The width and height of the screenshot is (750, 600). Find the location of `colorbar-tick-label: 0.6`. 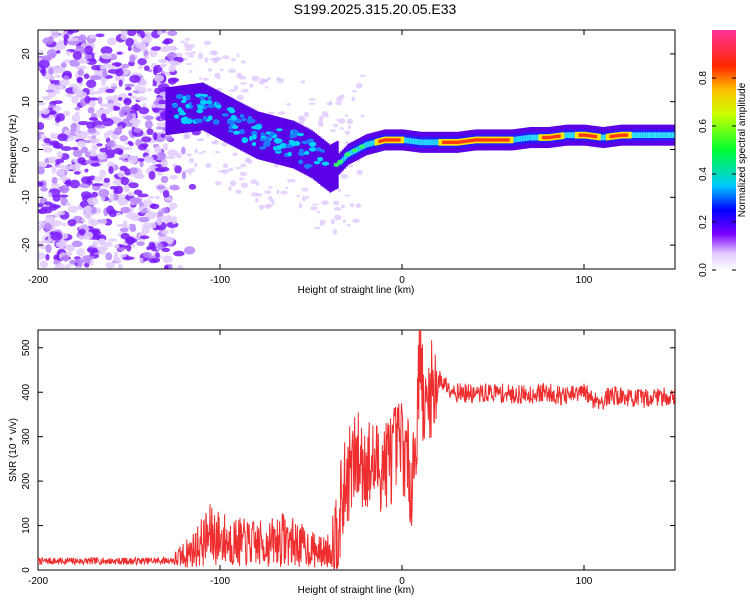

colorbar-tick-label: 0.6 is located at coordinates (703, 126).